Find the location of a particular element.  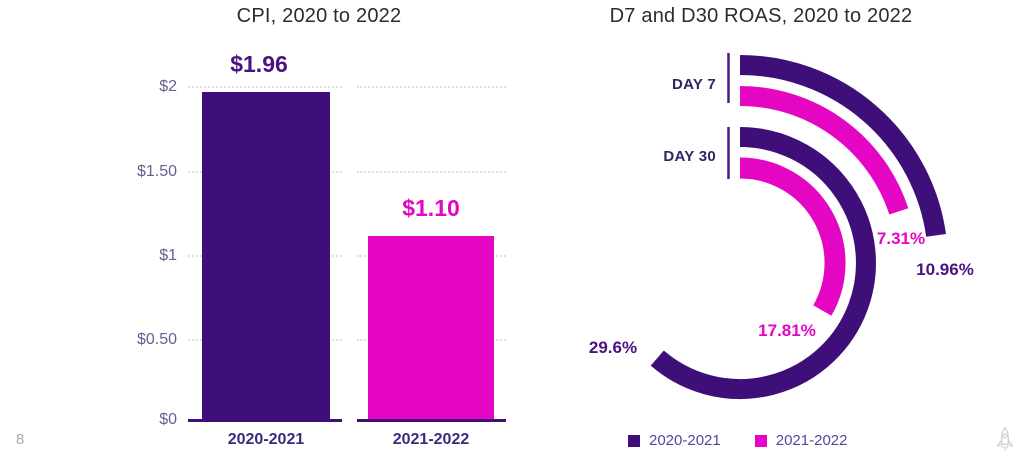

y-tick-1: $1 is located at coordinates (168, 255).